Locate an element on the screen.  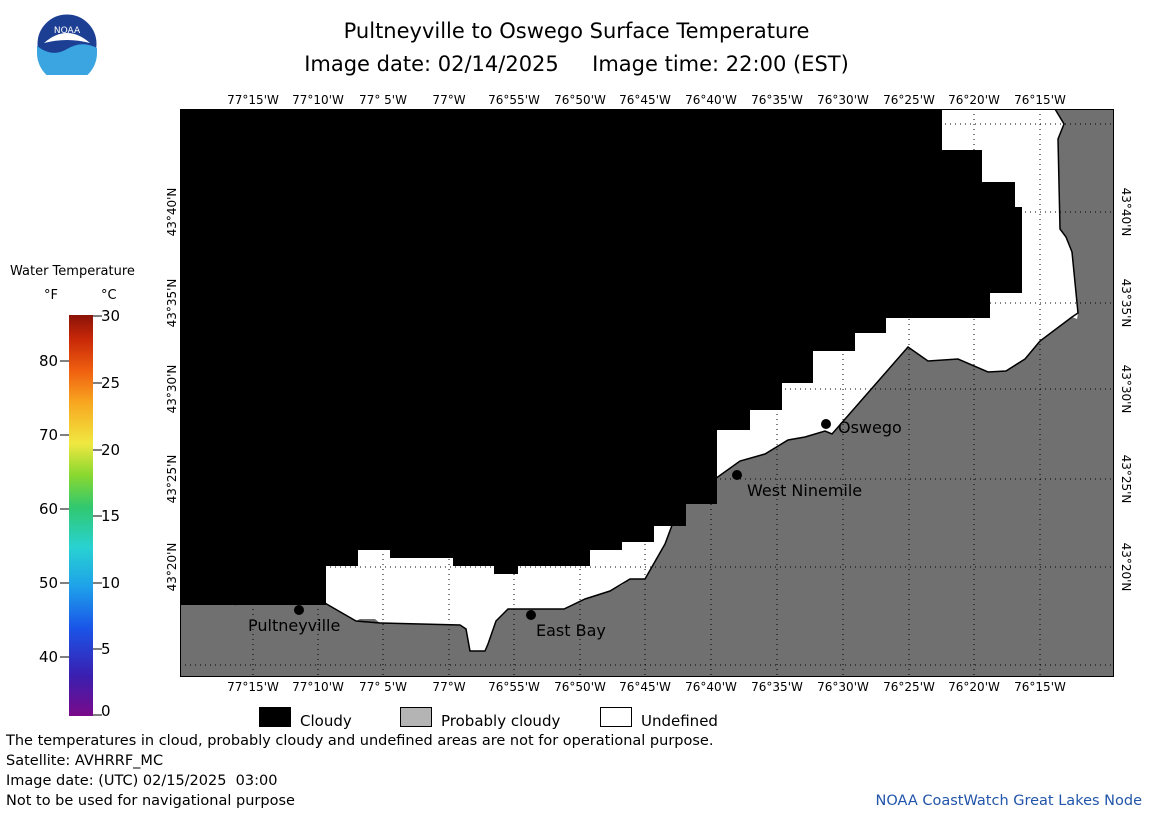
c-tick-label: 10 is located at coordinates (111, 583).